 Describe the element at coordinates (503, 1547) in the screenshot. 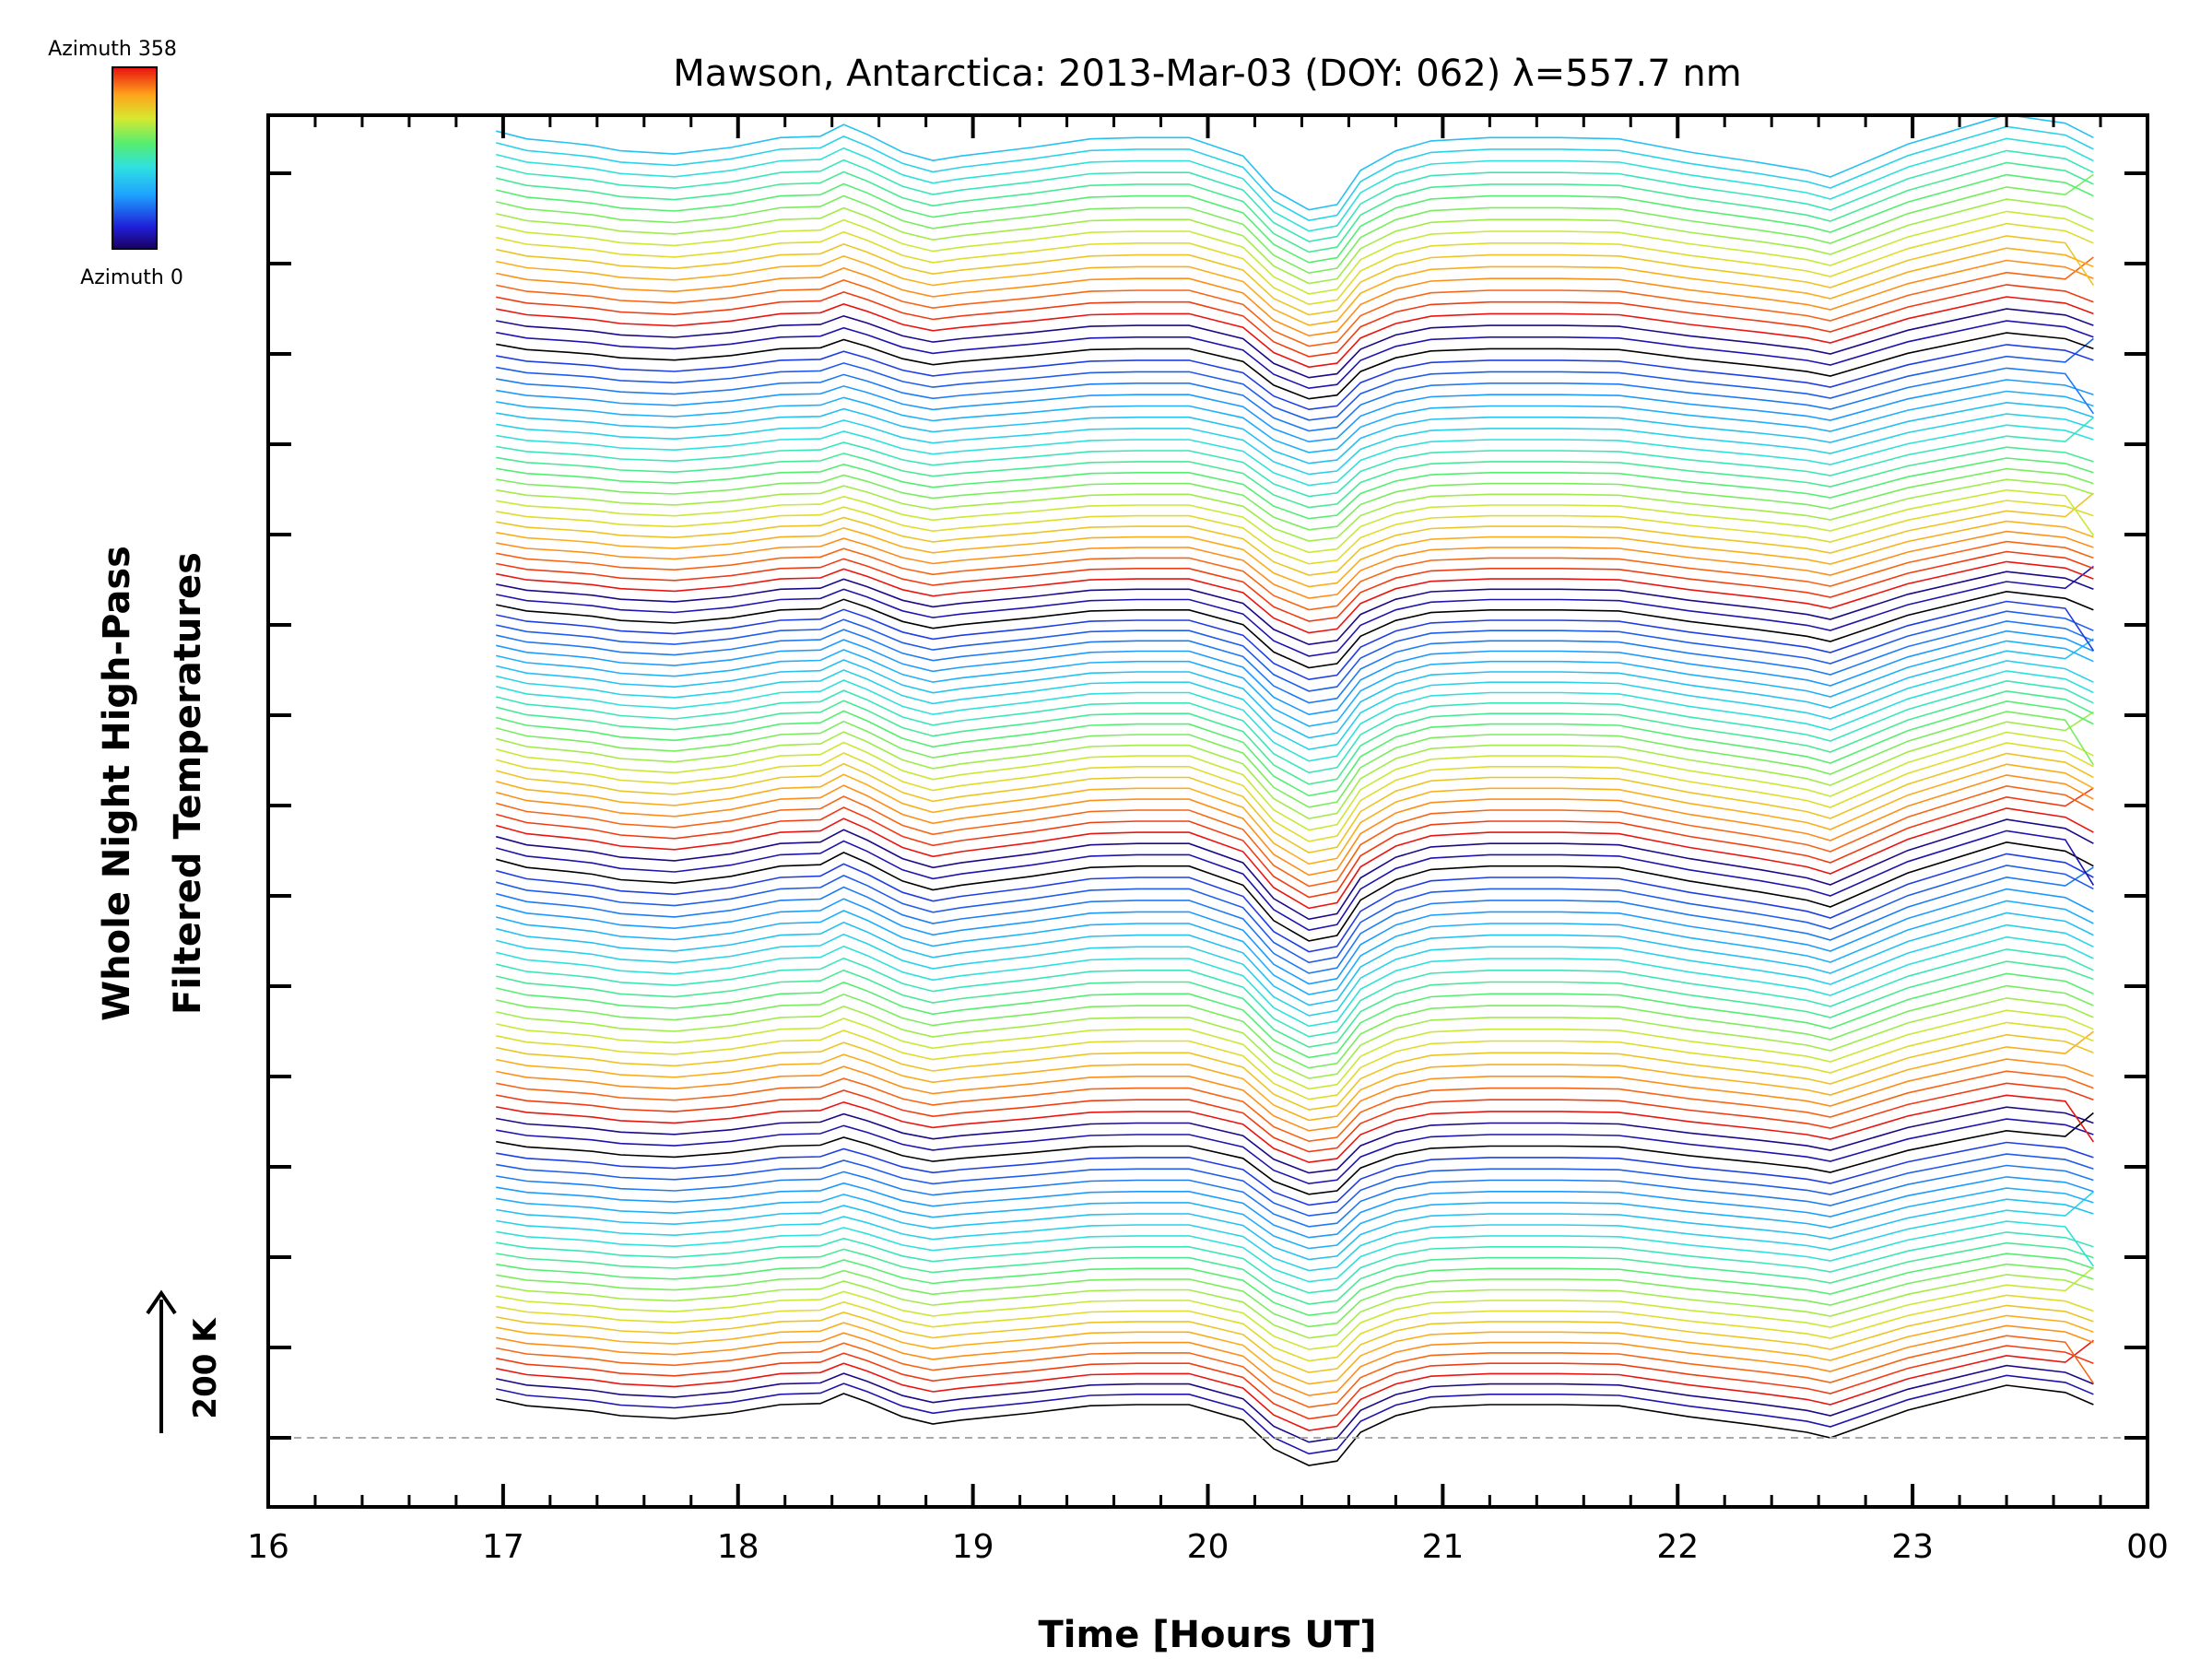

I see `x-tick-label: 17` at that location.